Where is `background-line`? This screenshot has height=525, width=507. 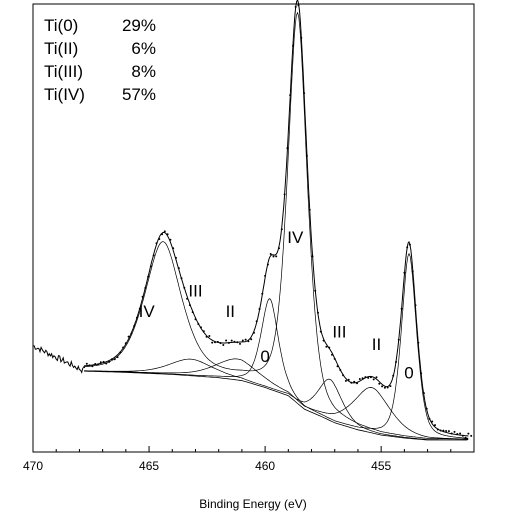
background-line is located at coordinates (275, 405).